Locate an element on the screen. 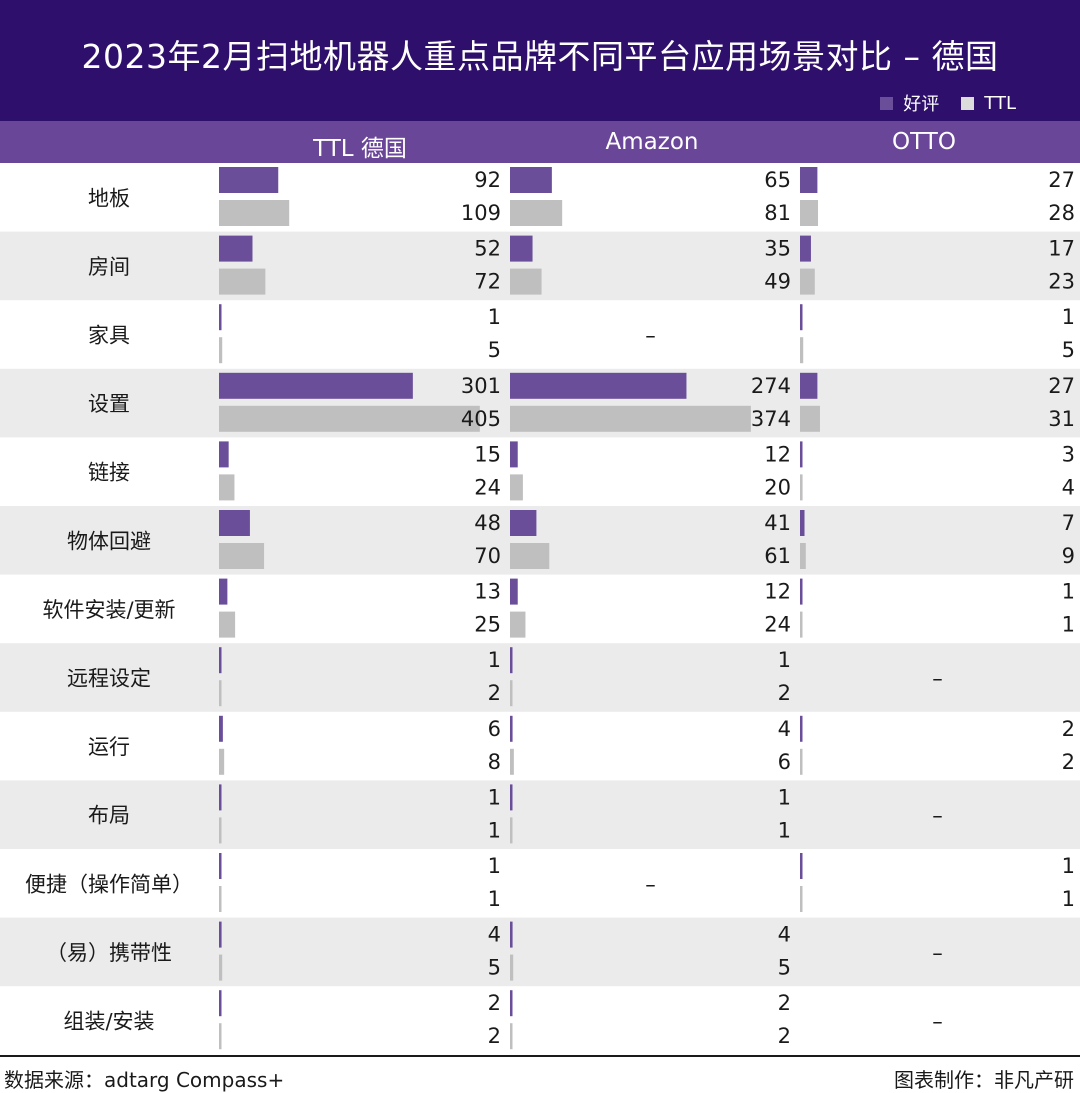  data-label-good: 7 is located at coordinates (1068, 523).